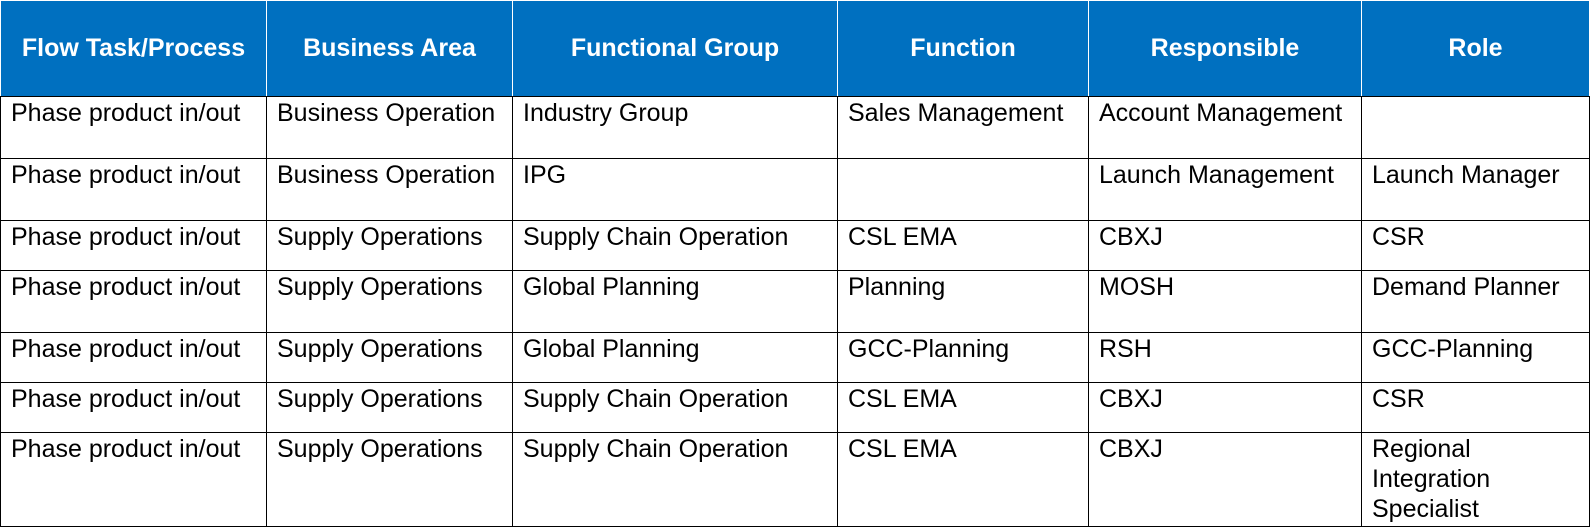 The width and height of the screenshot is (1591, 531). I want to click on cell-responsible: RSH, so click(1225, 357).